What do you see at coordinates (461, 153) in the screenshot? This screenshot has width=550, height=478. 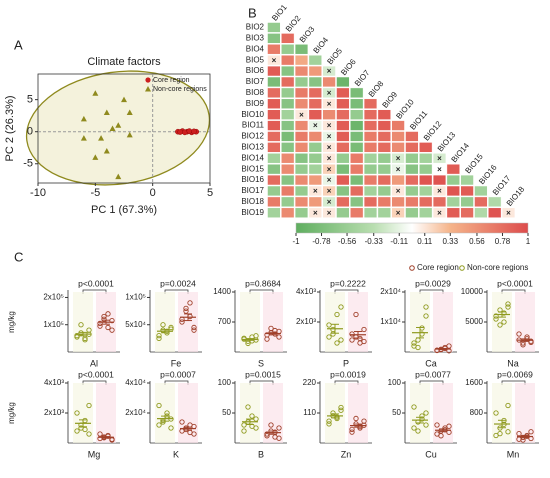 I see `column-label: BIO14` at bounding box center [461, 153].